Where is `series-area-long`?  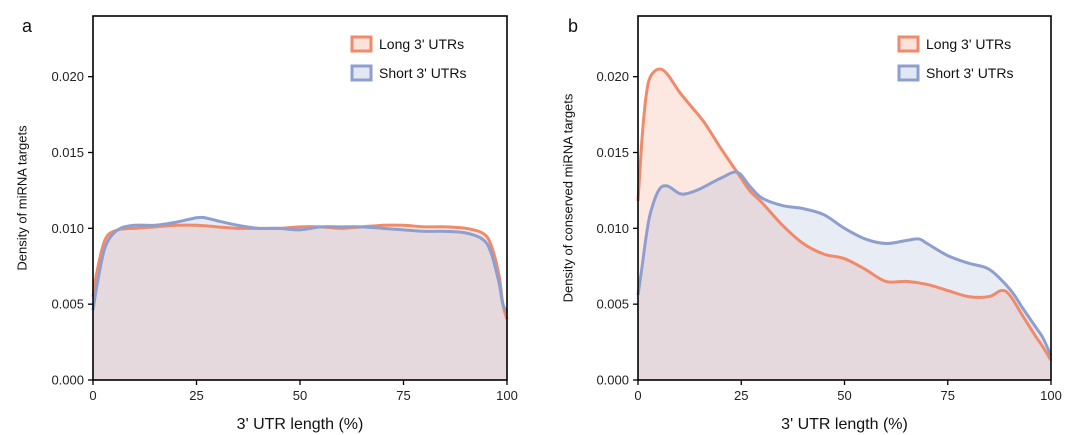 series-area-long is located at coordinates (300, 302).